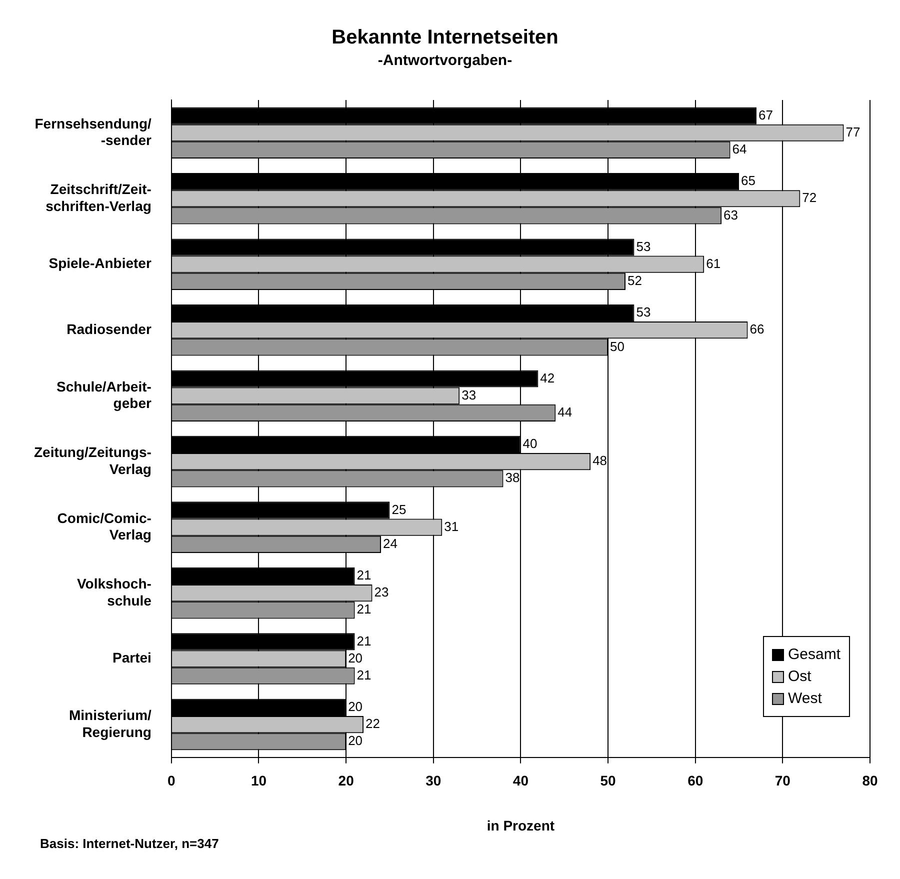  Describe the element at coordinates (757, 329) in the screenshot. I see `data-label: 66` at that location.